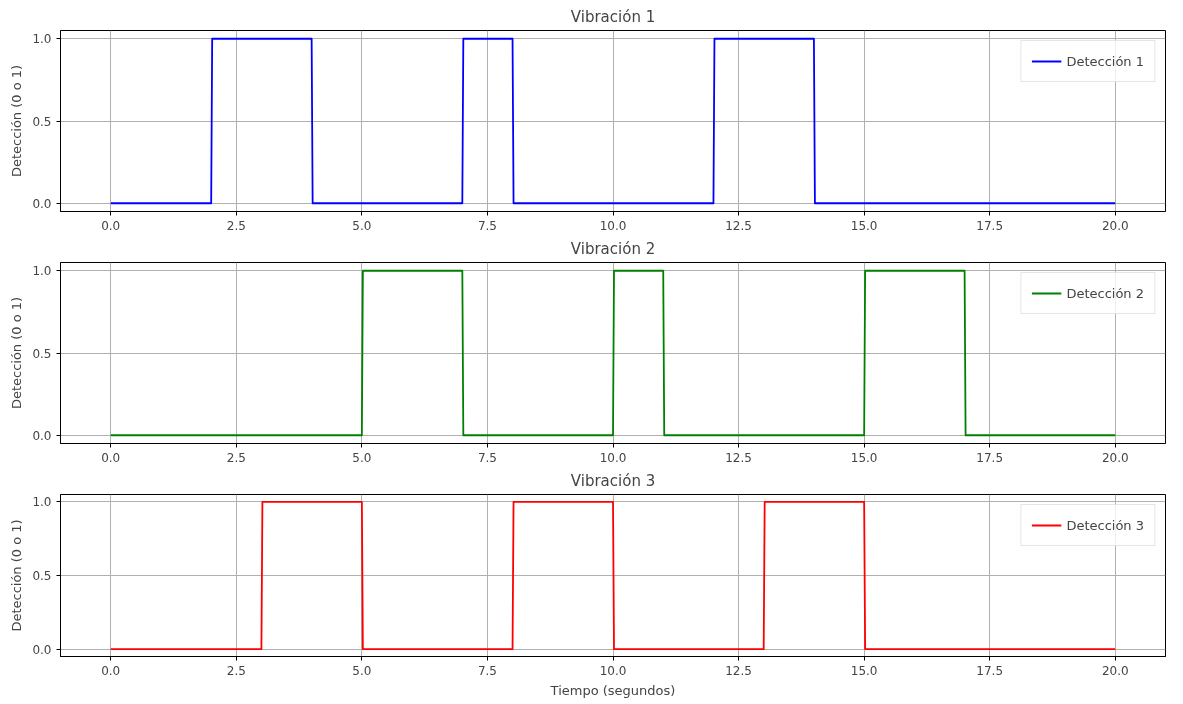 Image resolution: width=1183 pixels, height=704 pixels. What do you see at coordinates (613, 480) in the screenshot?
I see `chart-title: Vibración 3` at bounding box center [613, 480].